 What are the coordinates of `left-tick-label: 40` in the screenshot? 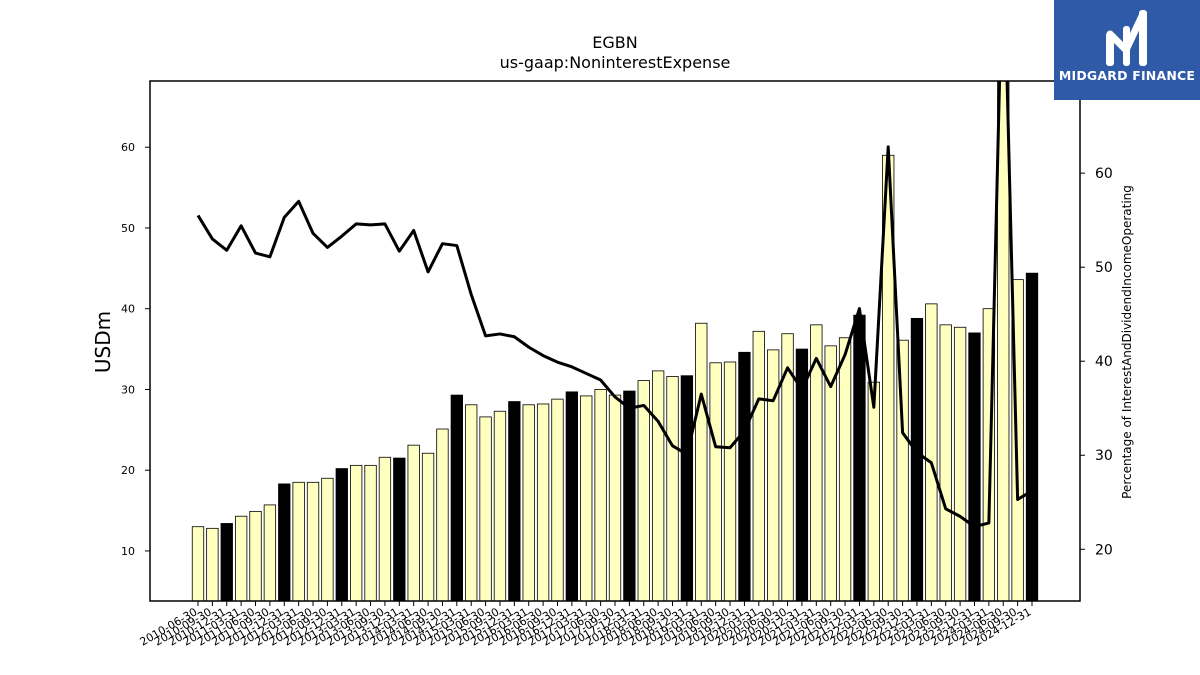 It's located at (128, 309).